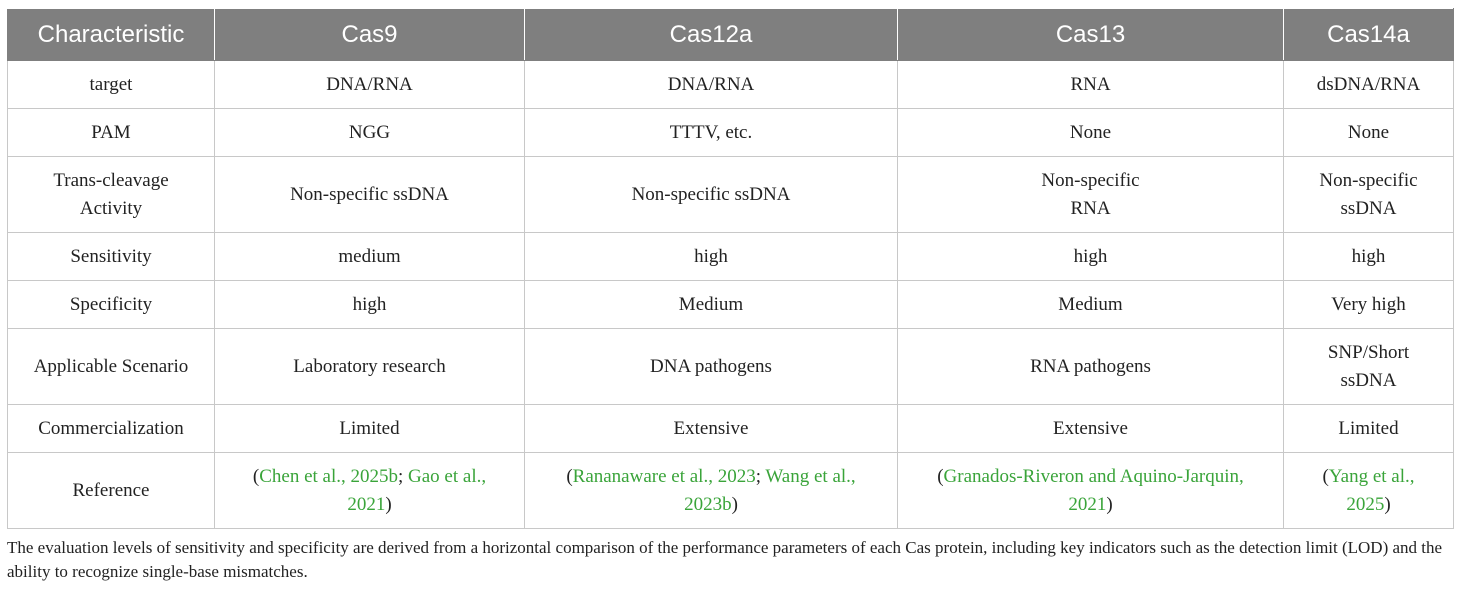  What do you see at coordinates (1368, 194) in the screenshot?
I see `cell-cas14a: Non-specific ssDNA` at bounding box center [1368, 194].